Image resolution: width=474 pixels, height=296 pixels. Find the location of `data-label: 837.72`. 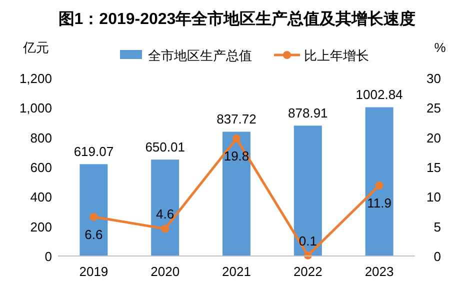

data-label: 837.72 is located at coordinates (236, 119).